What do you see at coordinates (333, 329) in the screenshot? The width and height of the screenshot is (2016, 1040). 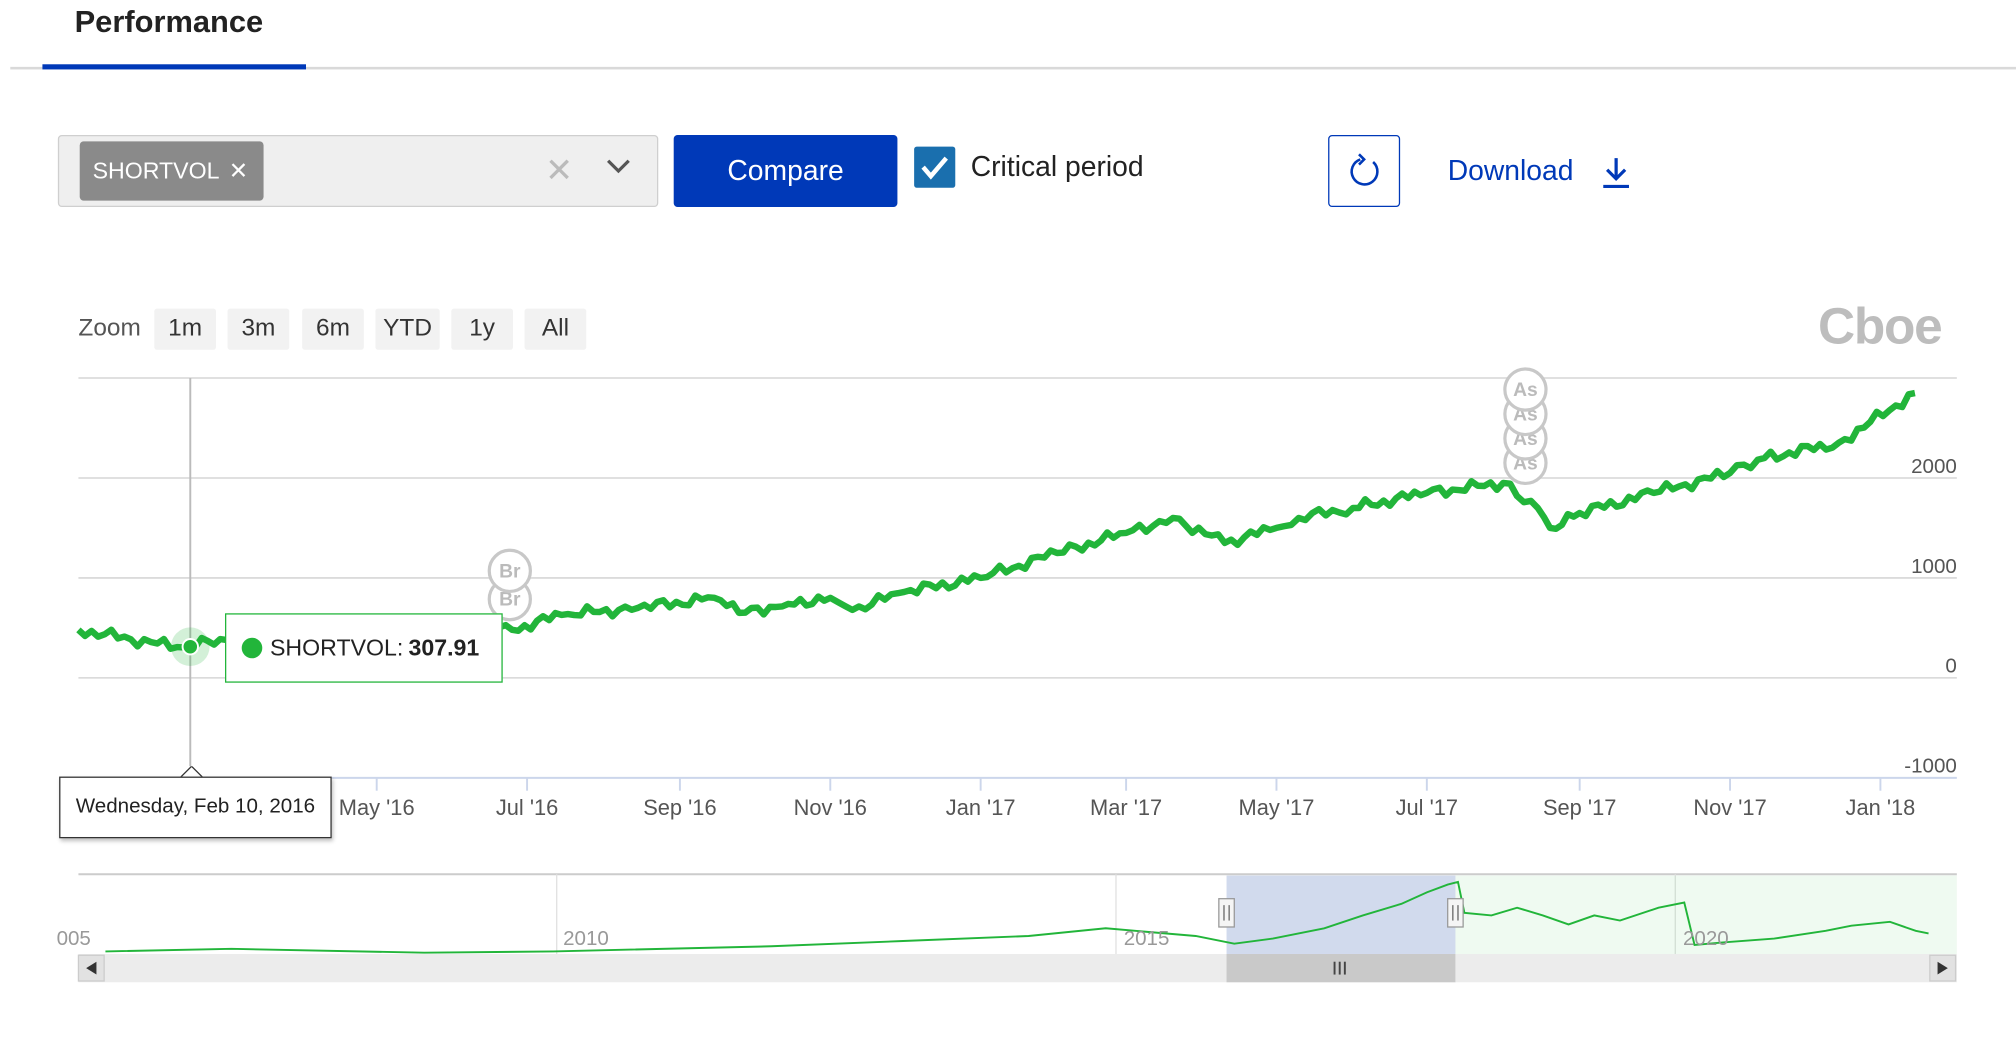 I see `zoom-6m-button: 6m` at bounding box center [333, 329].